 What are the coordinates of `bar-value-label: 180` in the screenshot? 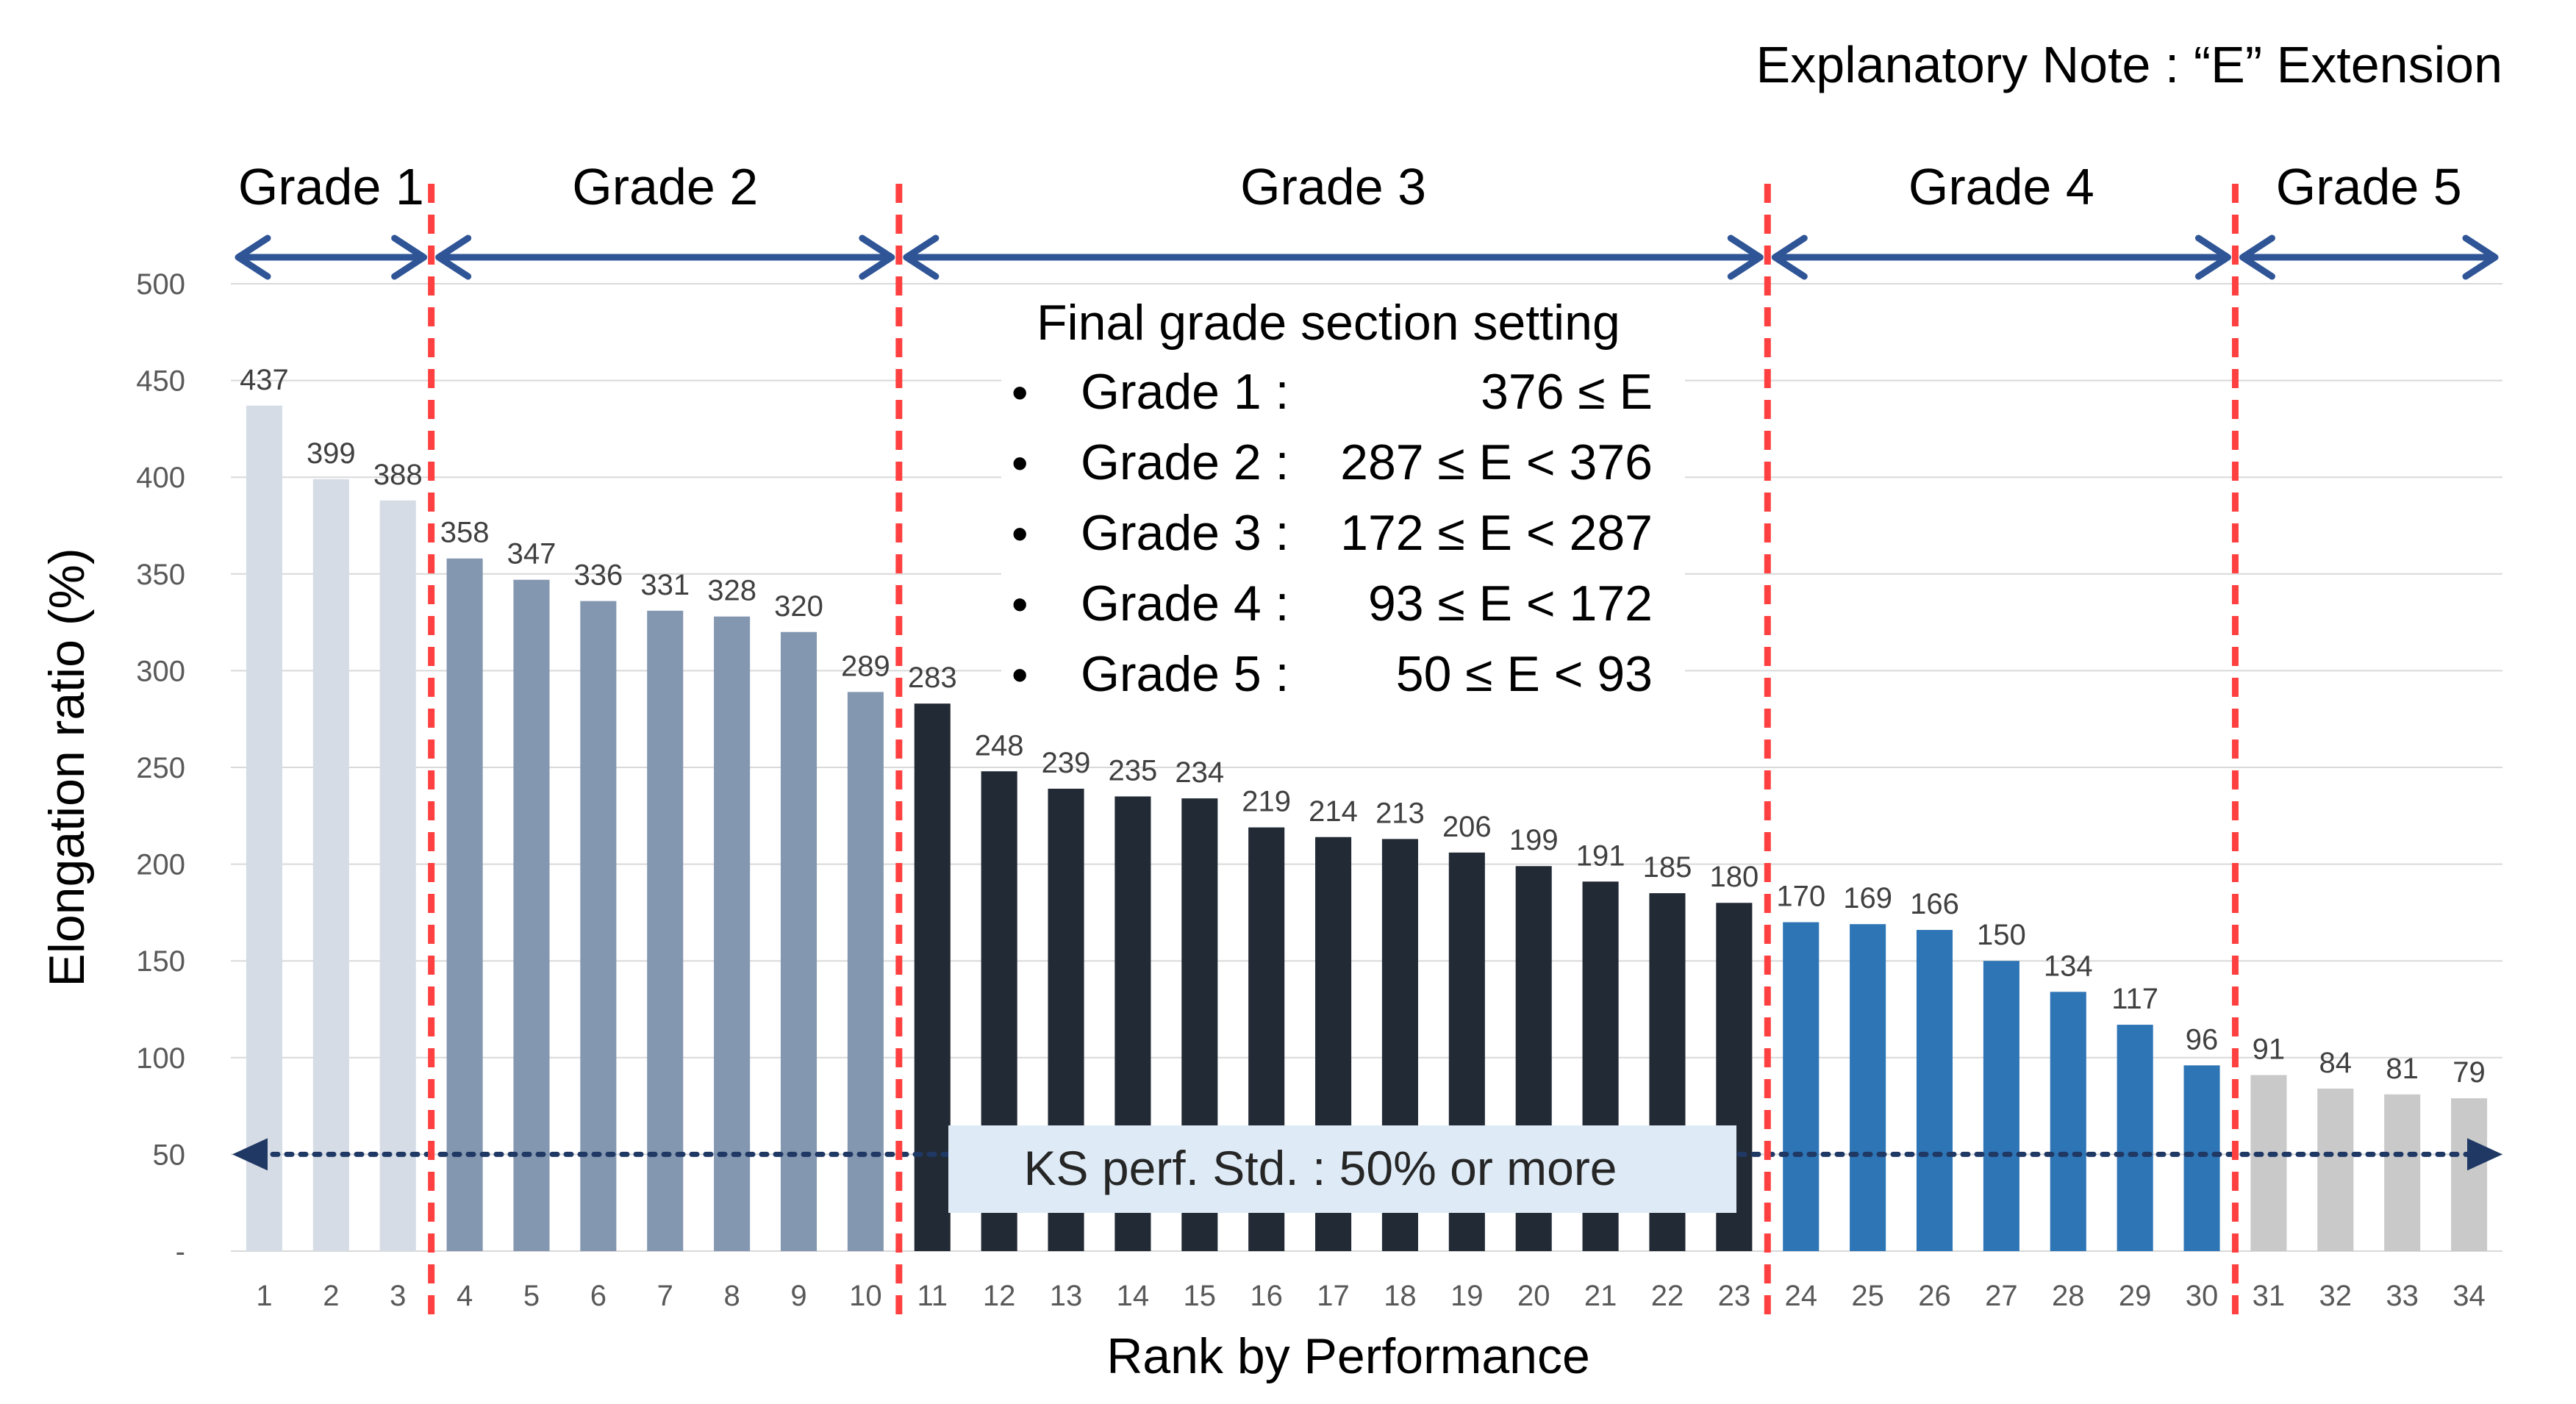 It's located at (1734, 877).